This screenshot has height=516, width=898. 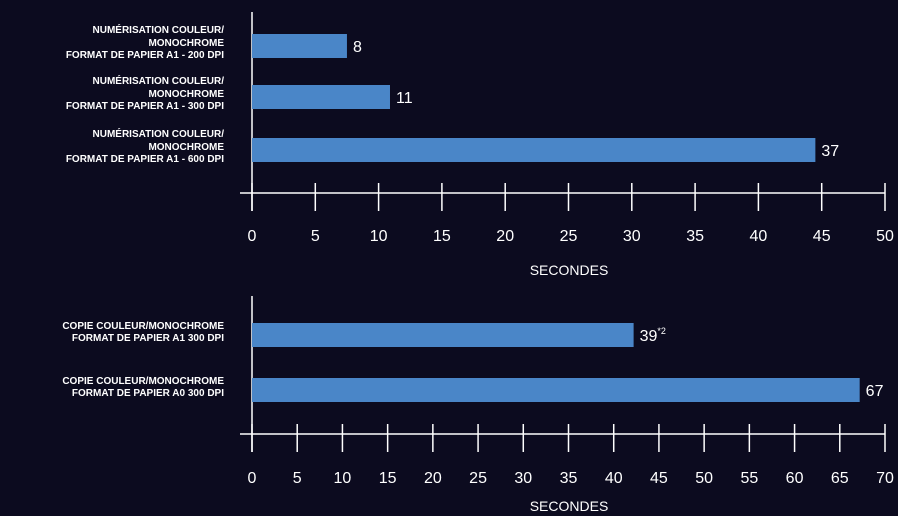 What do you see at coordinates (505, 236) in the screenshot?
I see `scan-x-tick-label: 20` at bounding box center [505, 236].